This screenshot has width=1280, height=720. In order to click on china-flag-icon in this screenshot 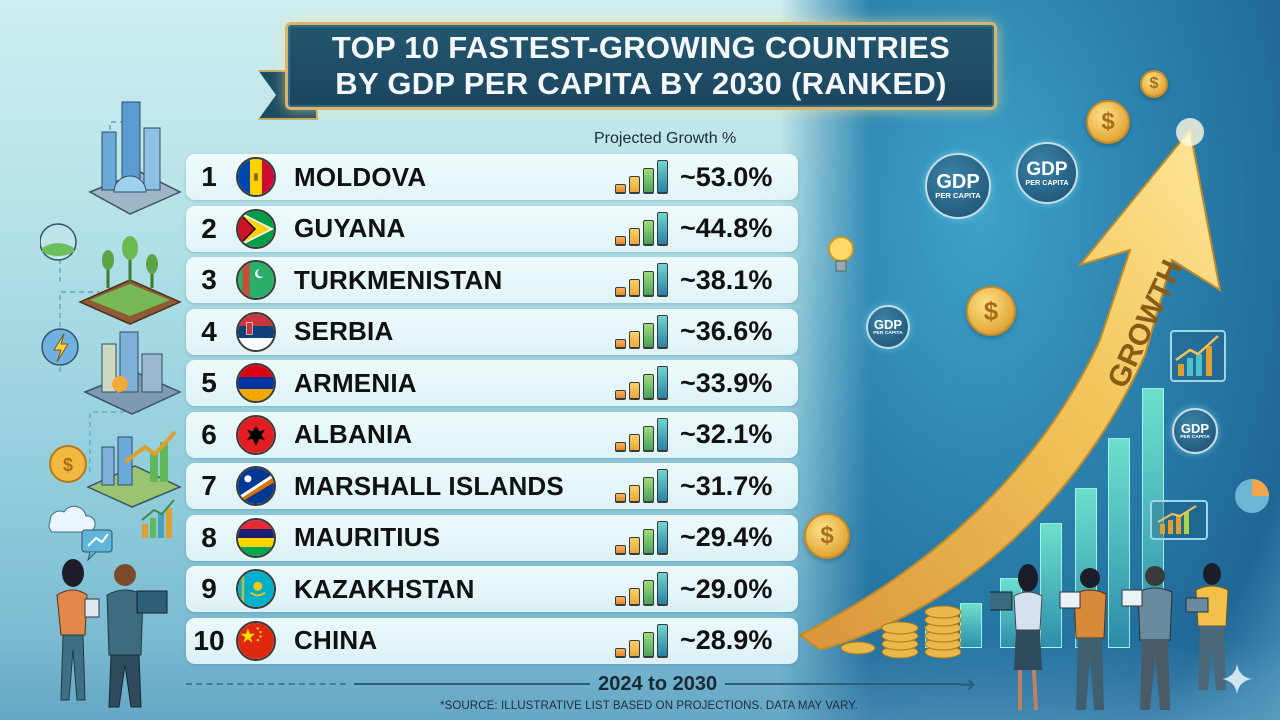, I will do `click(256, 640)`.